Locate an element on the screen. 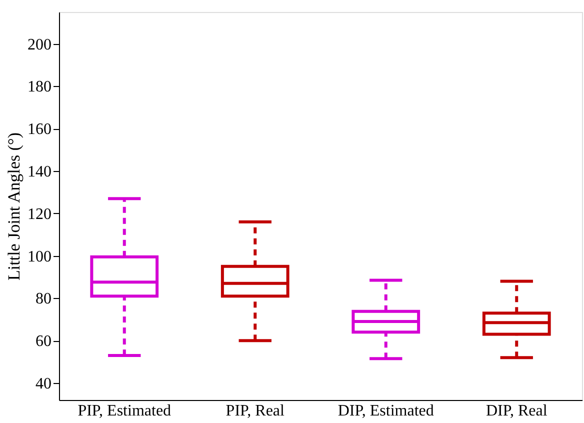 This screenshot has width=584, height=423. y-tick-label: 80 is located at coordinates (44, 299).